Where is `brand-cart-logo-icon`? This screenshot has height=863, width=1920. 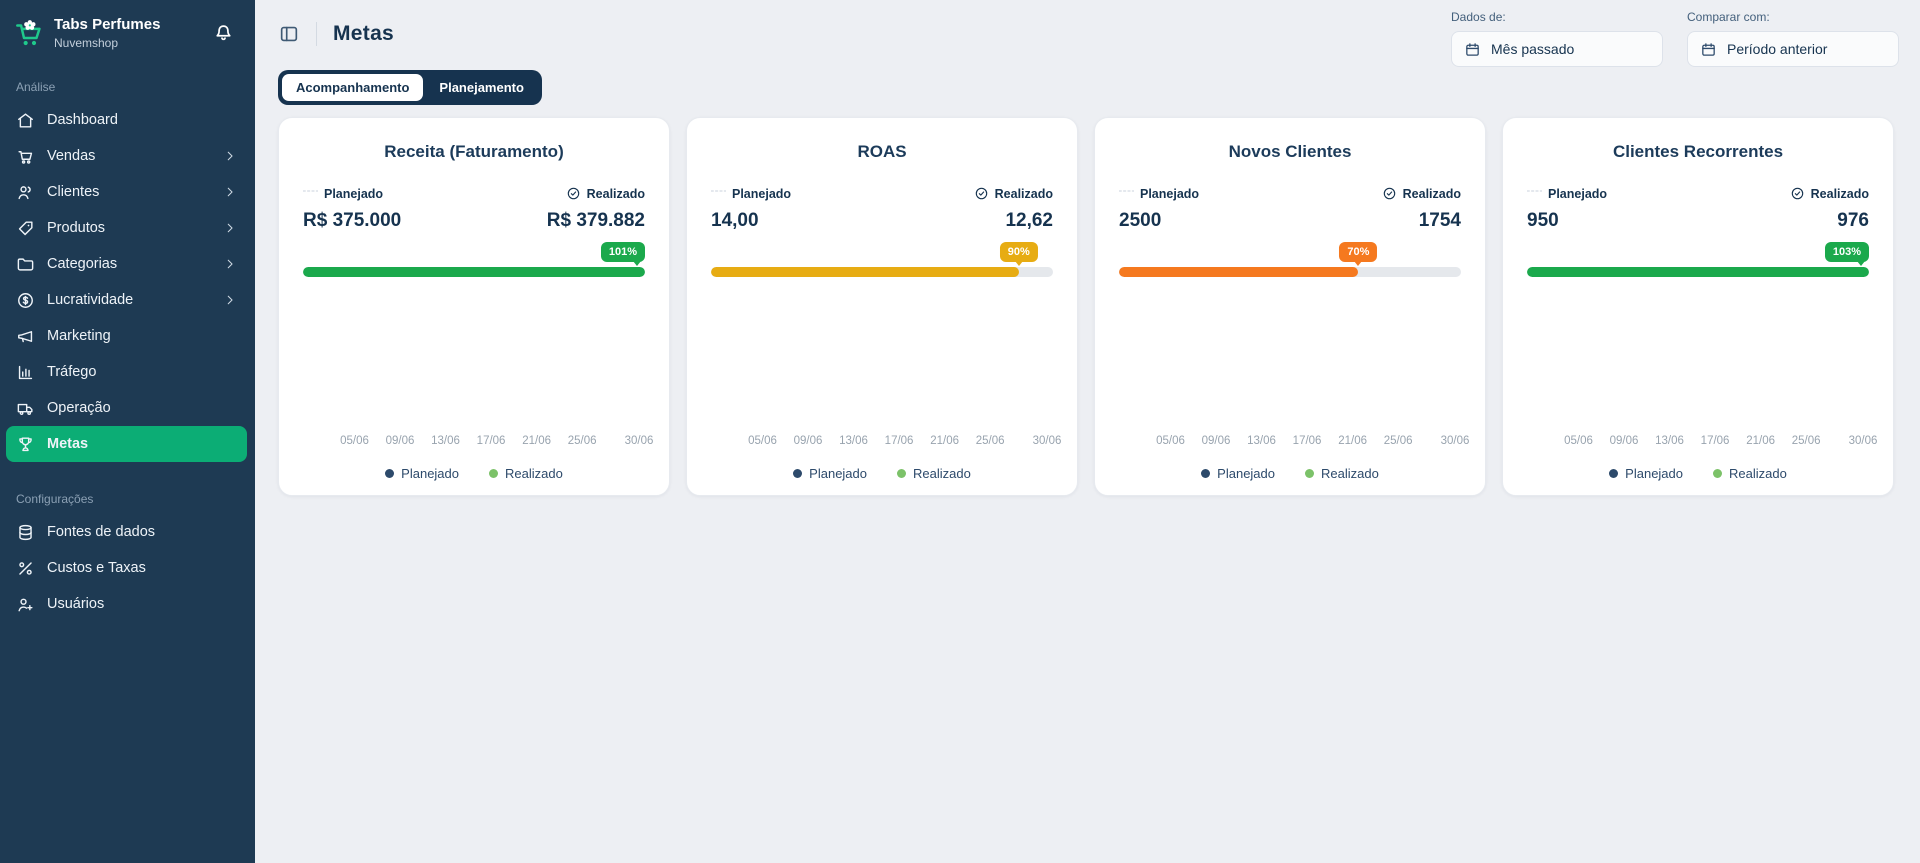 brand-cart-logo-icon is located at coordinates (29, 33).